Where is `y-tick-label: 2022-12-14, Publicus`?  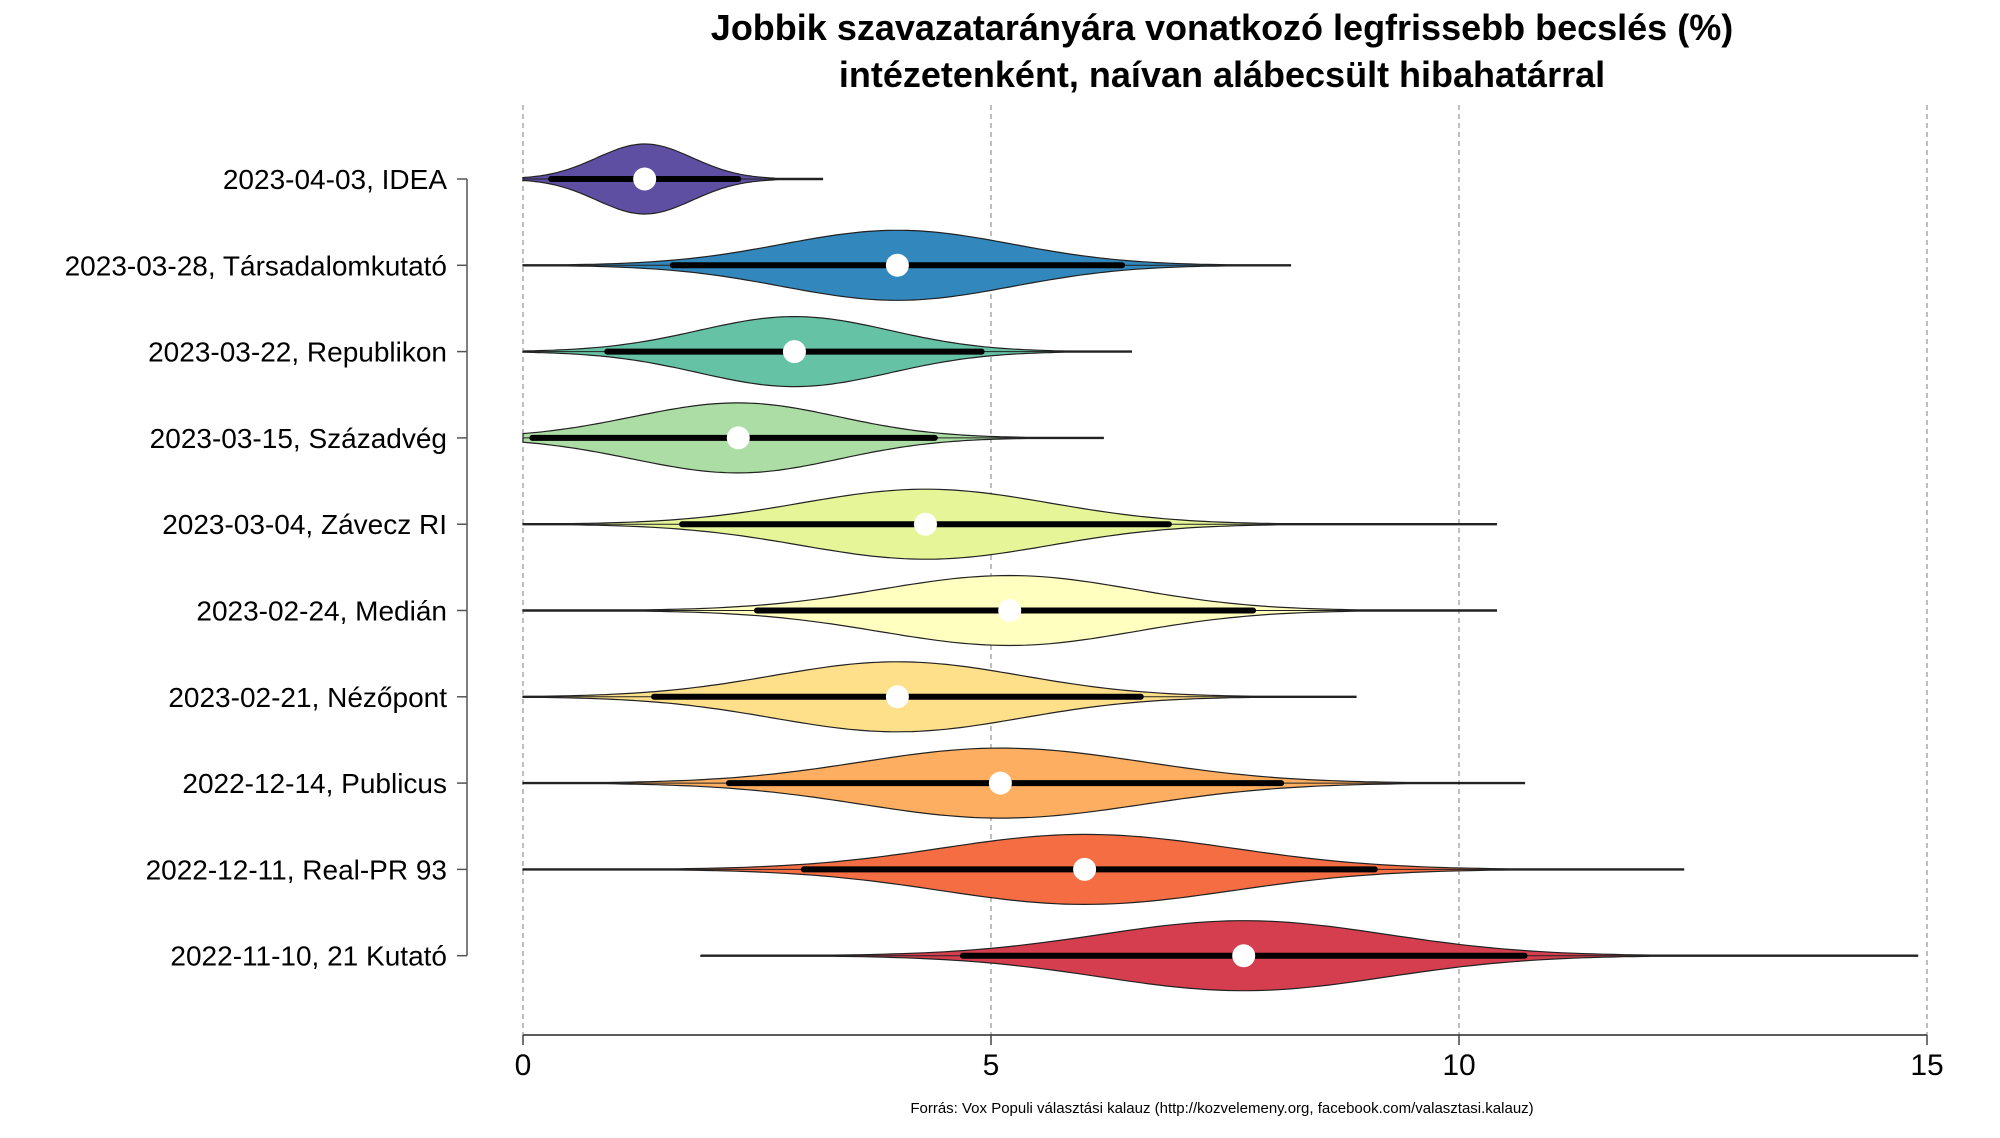 y-tick-label: 2022-12-14, Publicus is located at coordinates (314, 783).